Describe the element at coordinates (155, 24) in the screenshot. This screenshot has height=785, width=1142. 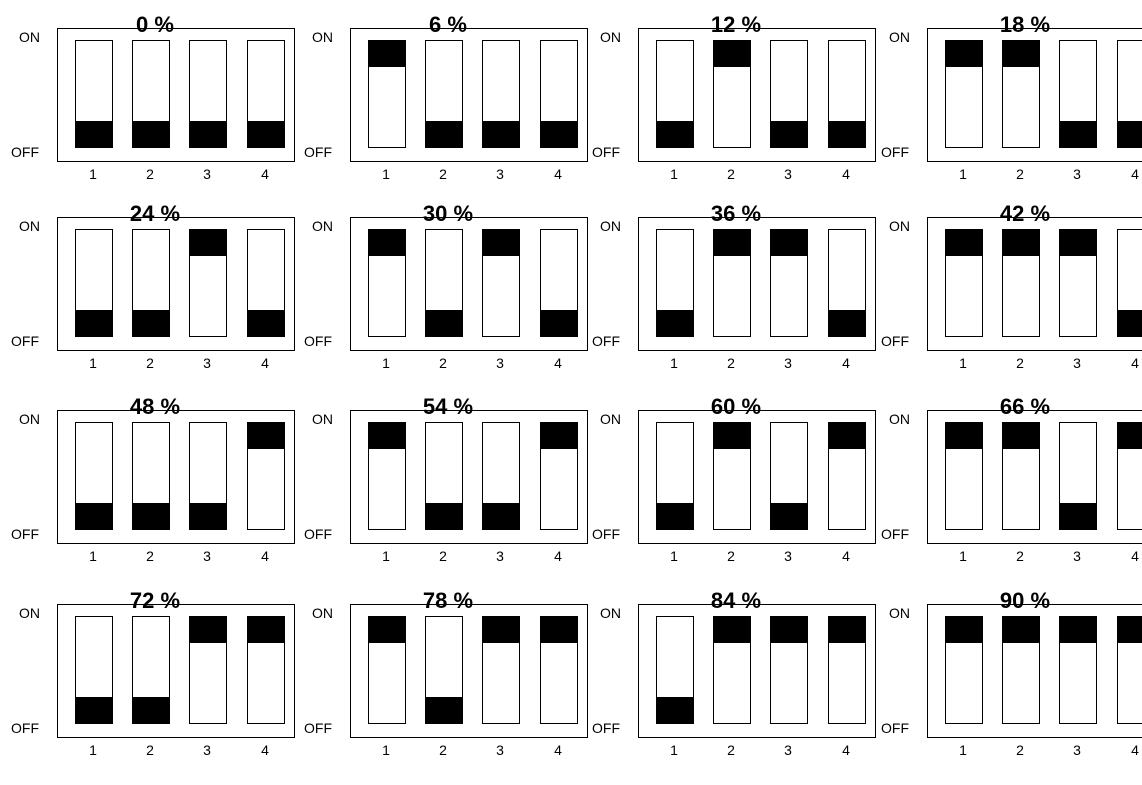
I see `panel-title: 0 %` at that location.